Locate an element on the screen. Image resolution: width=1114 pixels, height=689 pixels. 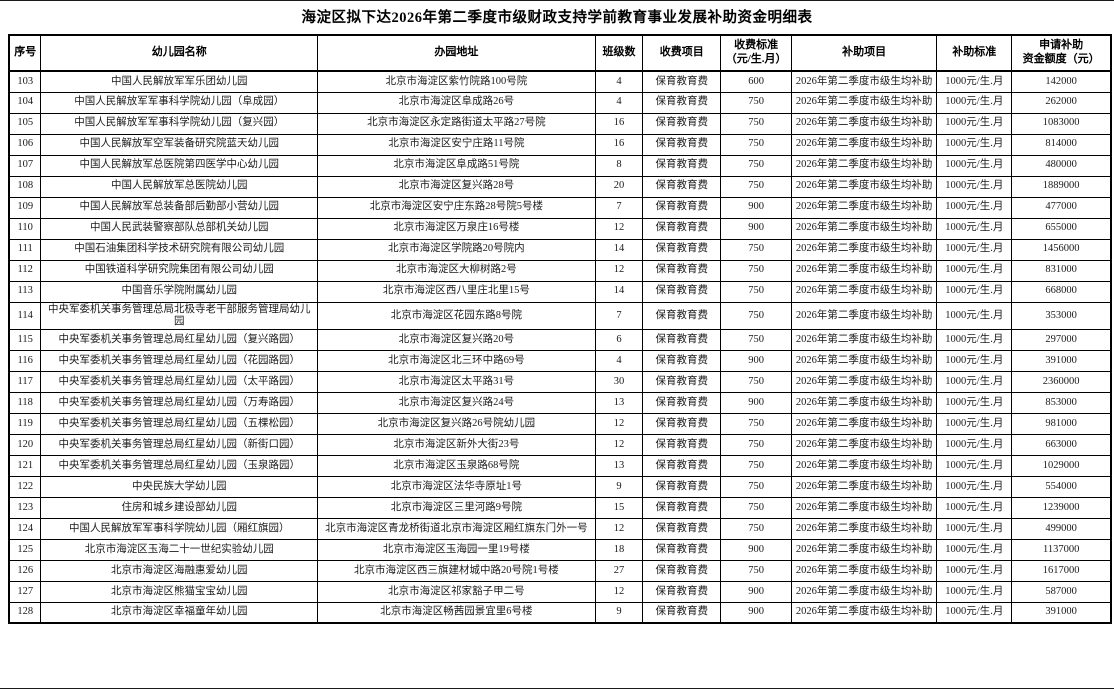
table-cell: 中央军委机关事务管理总局红星幼儿园（万寿路园） is located at coordinates (179, 402).